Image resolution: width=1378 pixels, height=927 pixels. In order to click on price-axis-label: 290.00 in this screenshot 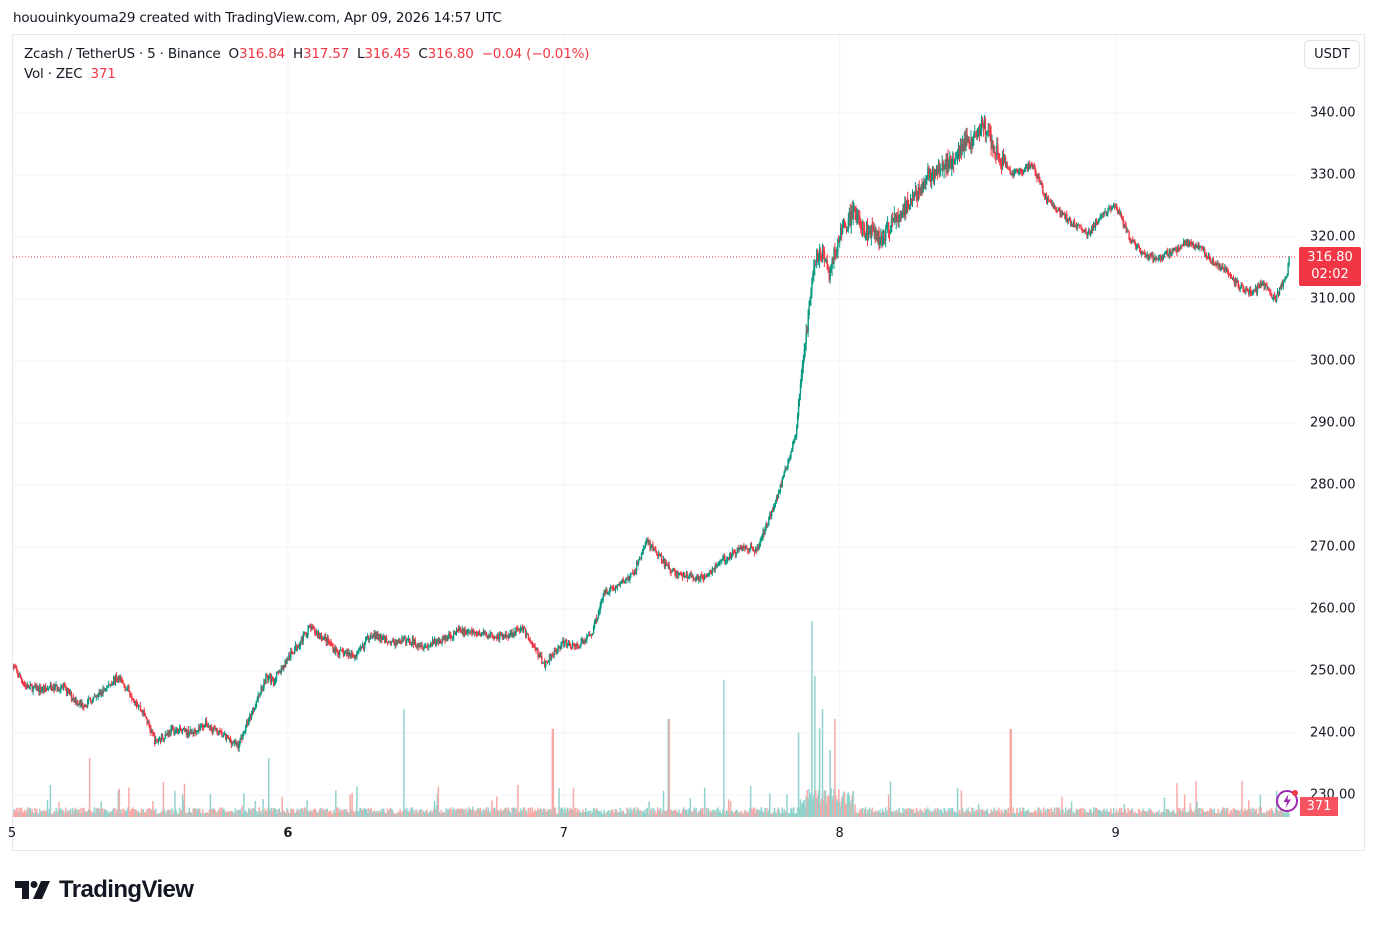, I will do `click(1333, 423)`.